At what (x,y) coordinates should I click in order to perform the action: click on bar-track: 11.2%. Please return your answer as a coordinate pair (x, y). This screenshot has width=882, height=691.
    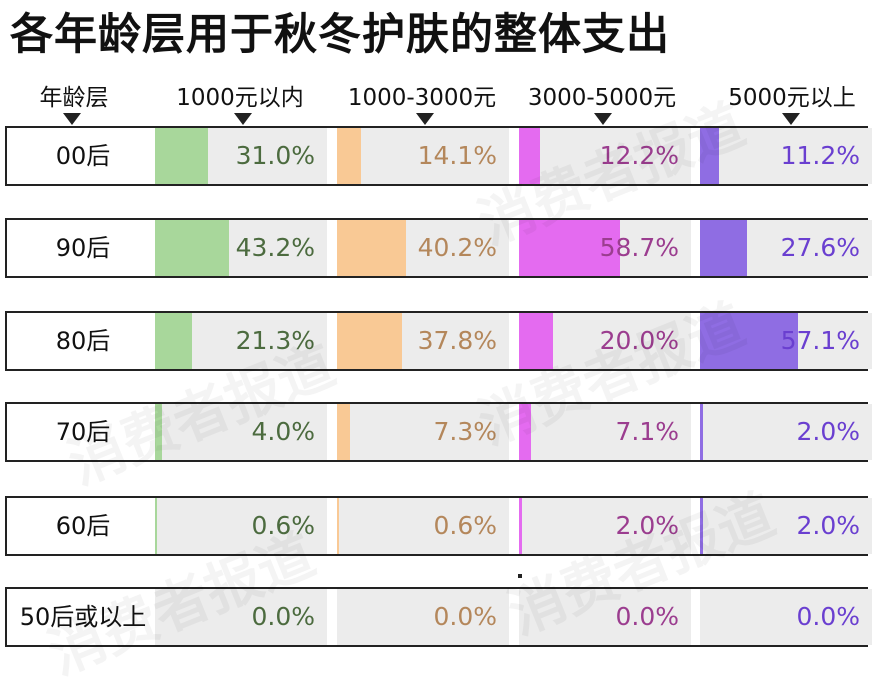
    Looking at the image, I should click on (786, 156).